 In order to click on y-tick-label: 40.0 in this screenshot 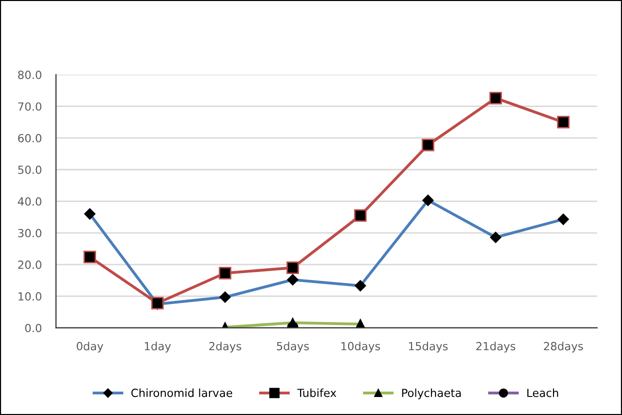, I will do `click(30, 201)`.